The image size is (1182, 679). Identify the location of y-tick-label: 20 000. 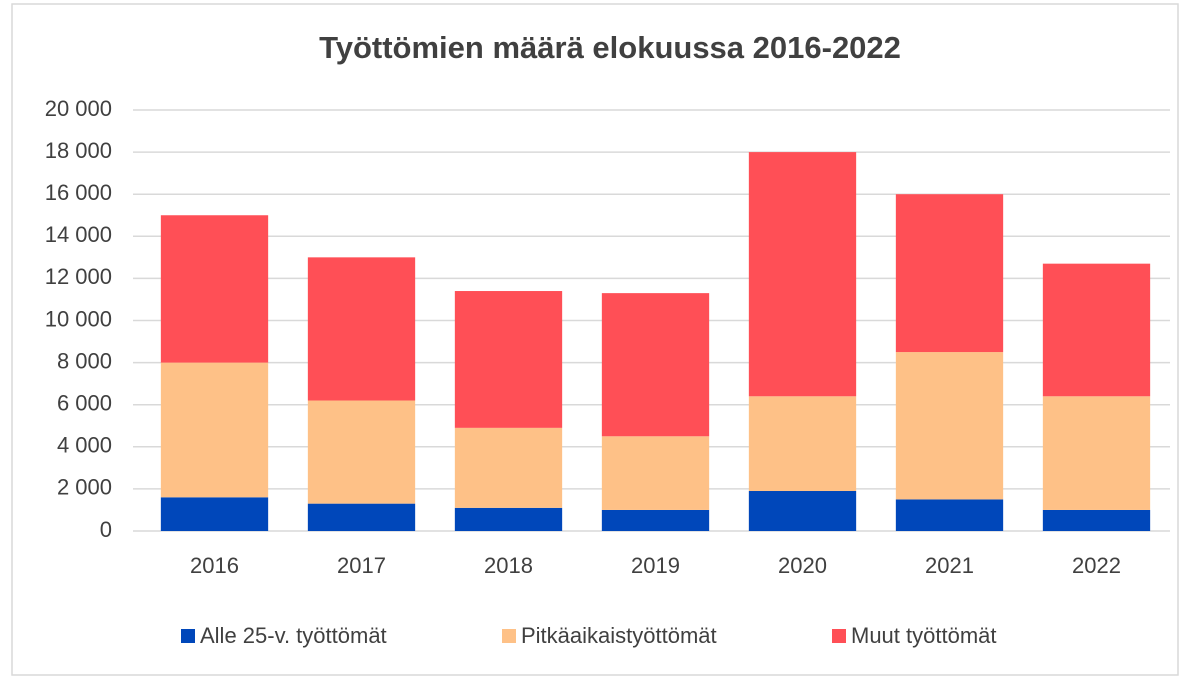
(78, 108).